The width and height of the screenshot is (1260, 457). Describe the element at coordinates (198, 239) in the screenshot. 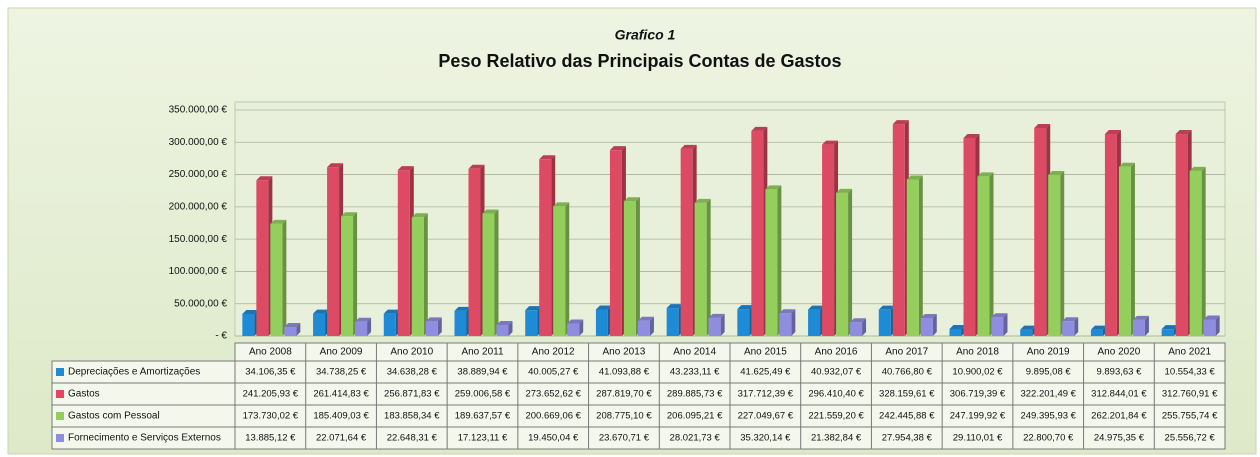

I see `y-tick-label: 150.000,00 €` at that location.